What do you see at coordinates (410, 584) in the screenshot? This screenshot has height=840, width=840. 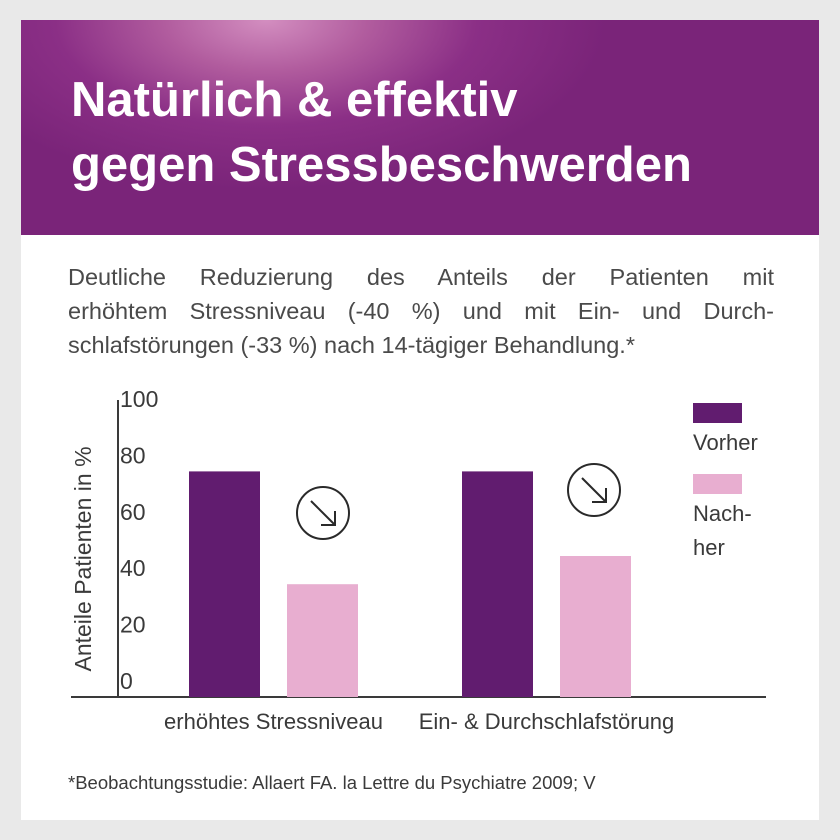 I see `bars-group` at bounding box center [410, 584].